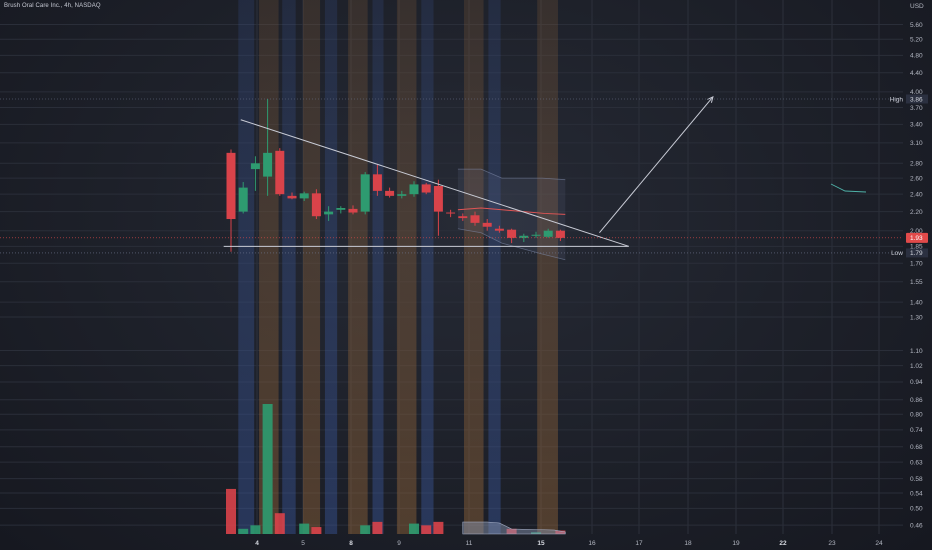  I want to click on price-tick-label: 5.20, so click(916, 40).